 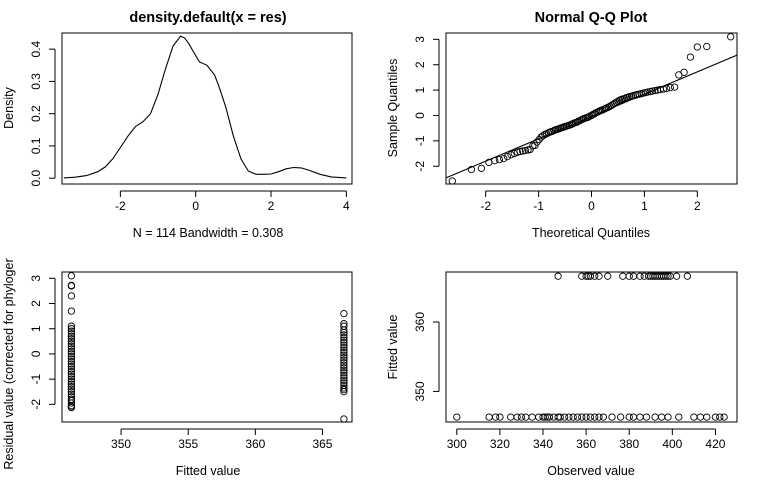 What do you see at coordinates (393, 347) in the screenshot?
I see `fitted-y-label: Fitted value` at bounding box center [393, 347].